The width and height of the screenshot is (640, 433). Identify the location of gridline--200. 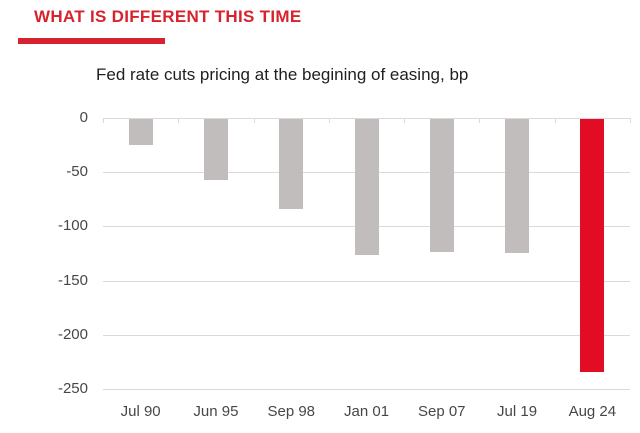
(366, 335).